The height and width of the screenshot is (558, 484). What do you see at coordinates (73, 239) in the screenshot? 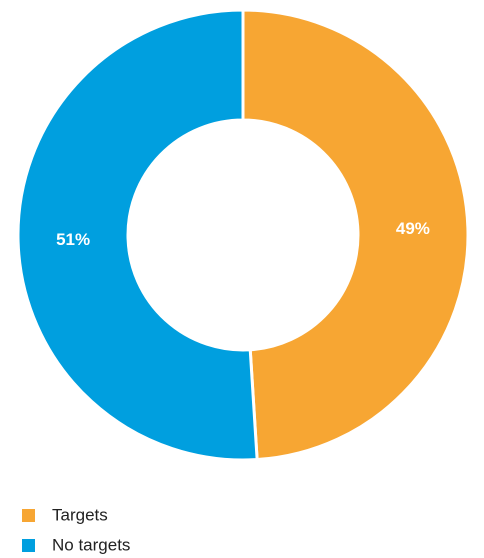
I see `data-label: 51%` at bounding box center [73, 239].